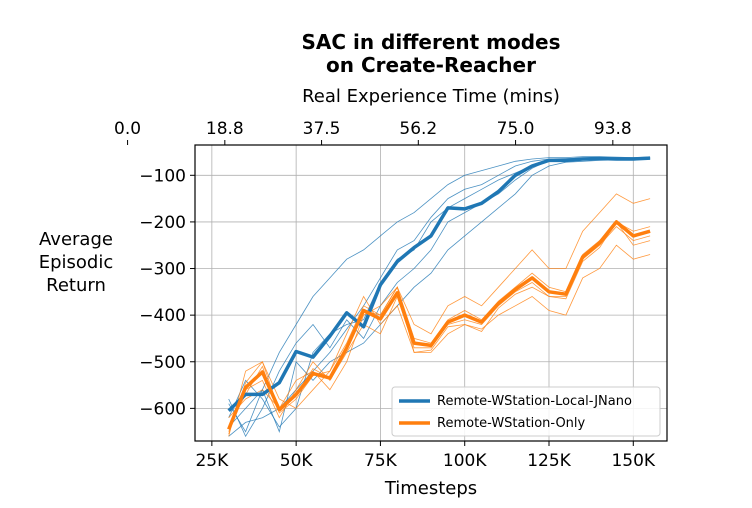  Describe the element at coordinates (613, 129) in the screenshot. I see `top-x-tick-label: 93.8` at that location.